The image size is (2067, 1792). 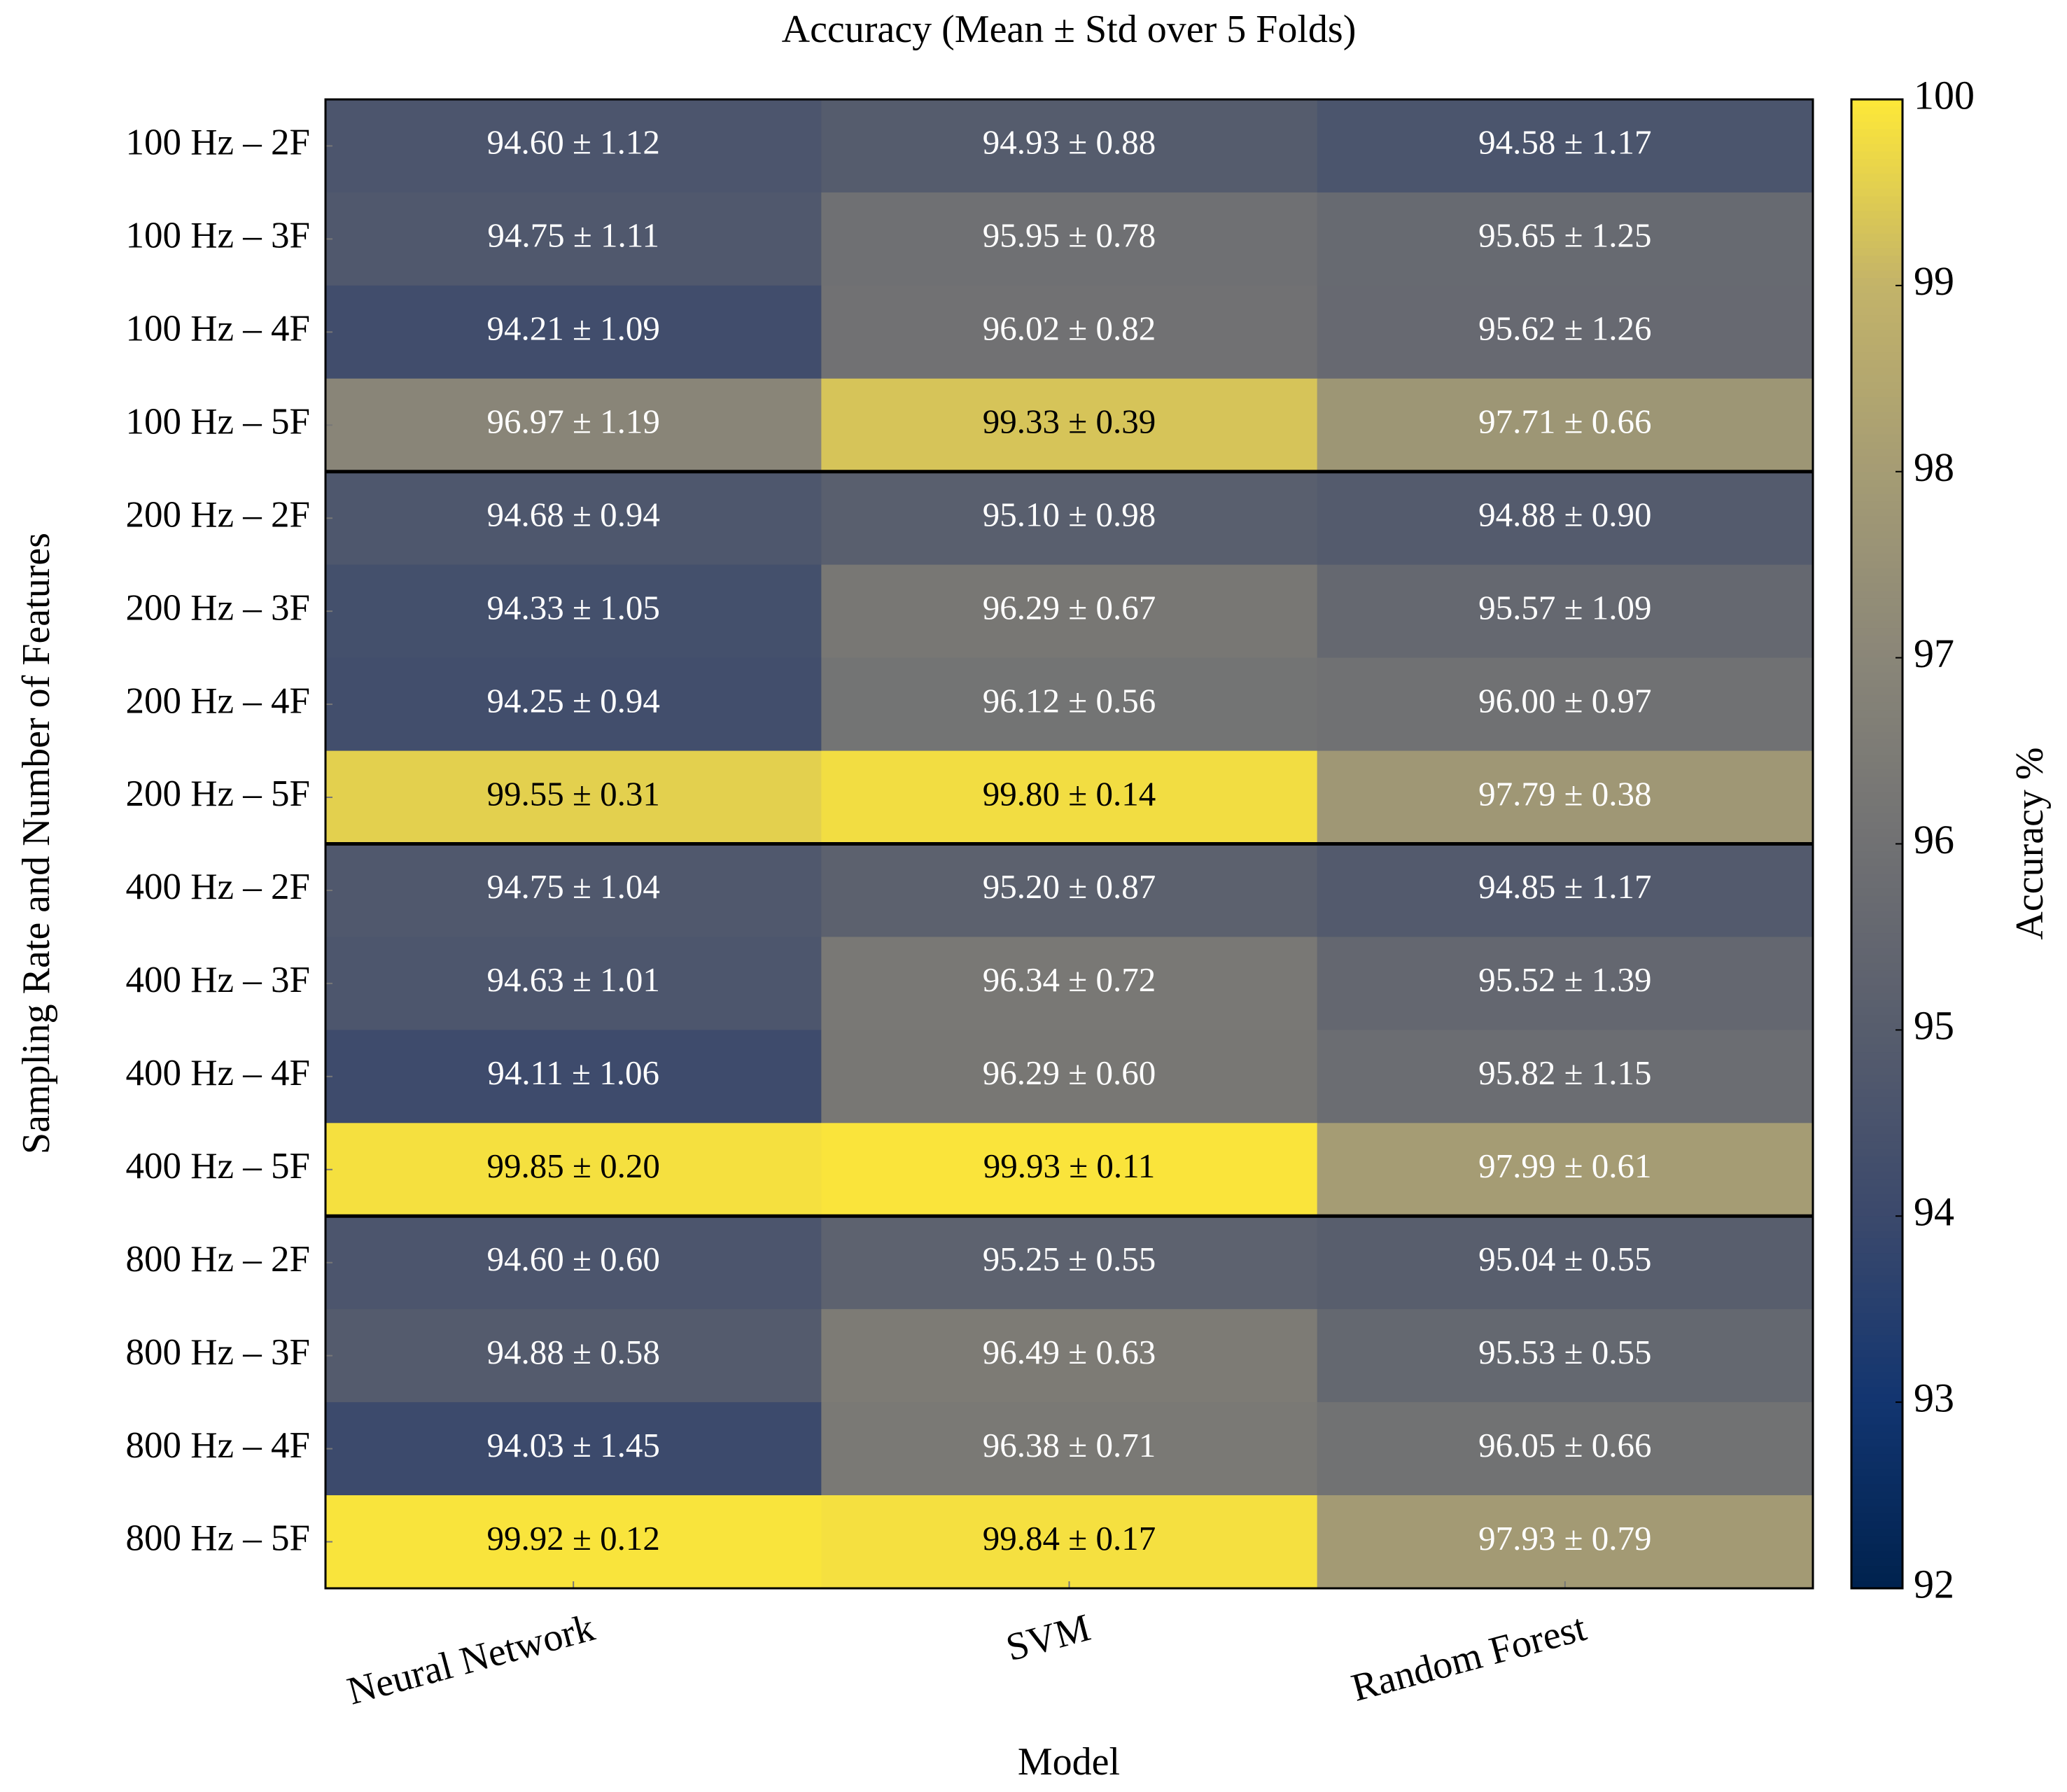 What do you see at coordinates (217, 236) in the screenshot?
I see `y-tick-label: 100 Hz – 3F` at bounding box center [217, 236].